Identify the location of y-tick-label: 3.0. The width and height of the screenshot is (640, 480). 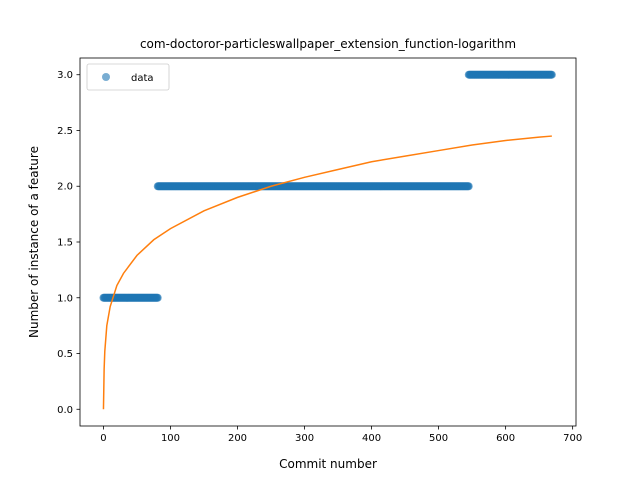
(65, 75).